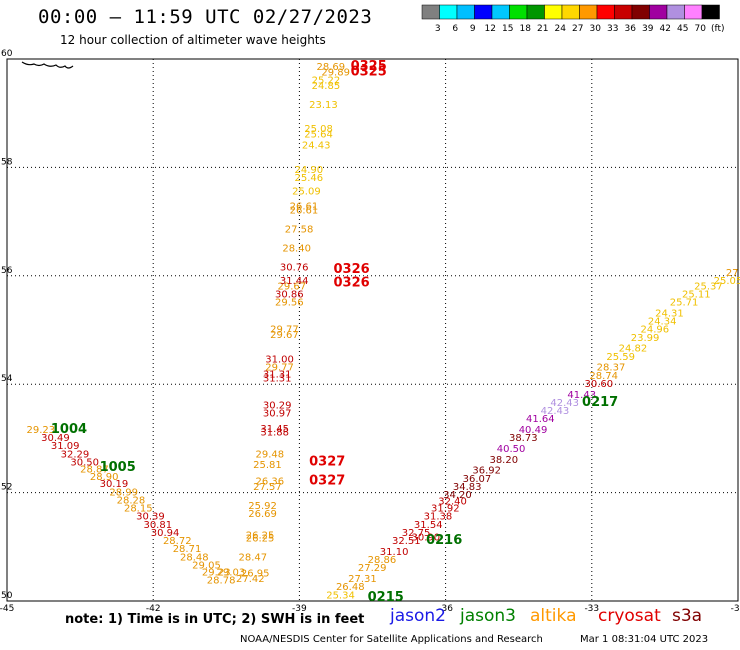 The image size is (740, 650). What do you see at coordinates (701, 29) in the screenshot?
I see `color-scale-label: 70` at bounding box center [701, 29].